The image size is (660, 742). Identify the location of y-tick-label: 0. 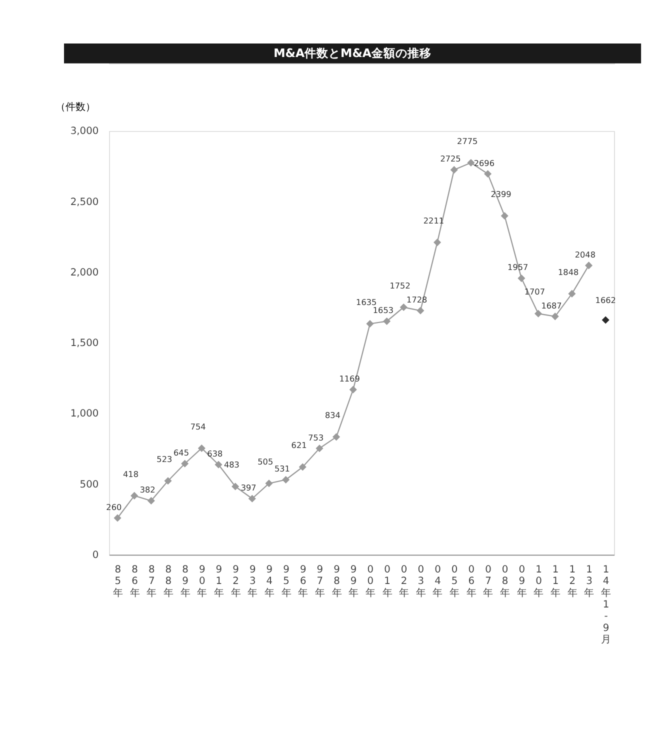
(95, 555).